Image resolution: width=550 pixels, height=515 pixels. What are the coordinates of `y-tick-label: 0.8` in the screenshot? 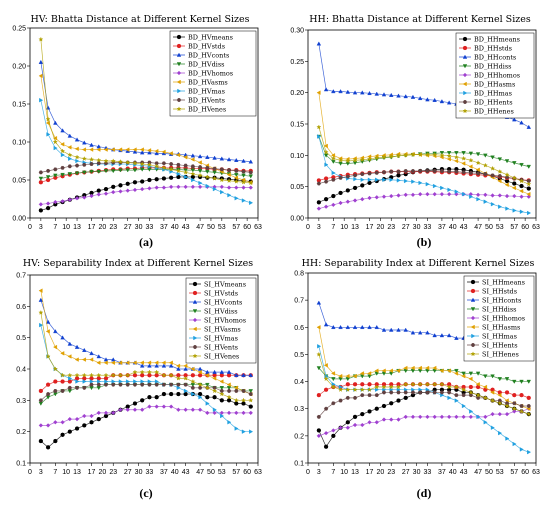 It's located at (299, 274).